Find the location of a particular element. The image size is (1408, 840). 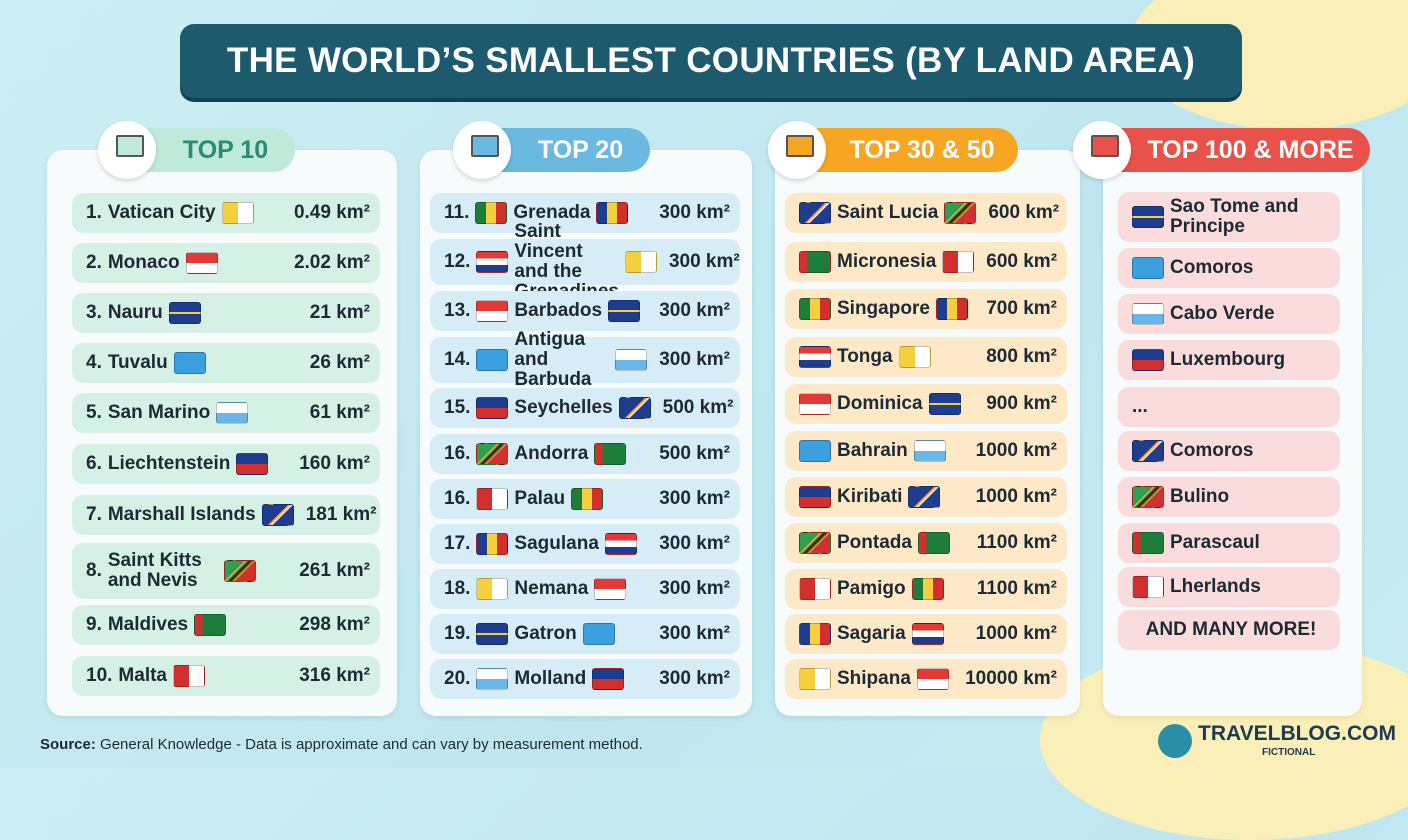

list-row: Pontada 1100 km² is located at coordinates (926, 543).